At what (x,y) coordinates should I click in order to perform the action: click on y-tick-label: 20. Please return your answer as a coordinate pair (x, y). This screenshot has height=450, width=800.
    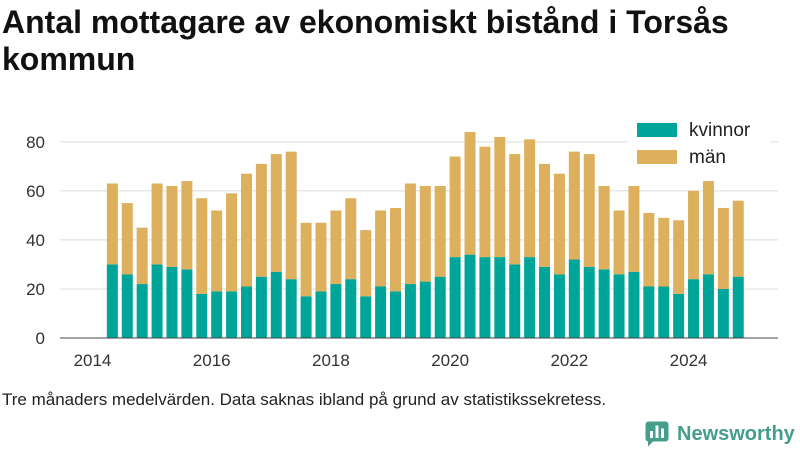
    Looking at the image, I should click on (35, 289).